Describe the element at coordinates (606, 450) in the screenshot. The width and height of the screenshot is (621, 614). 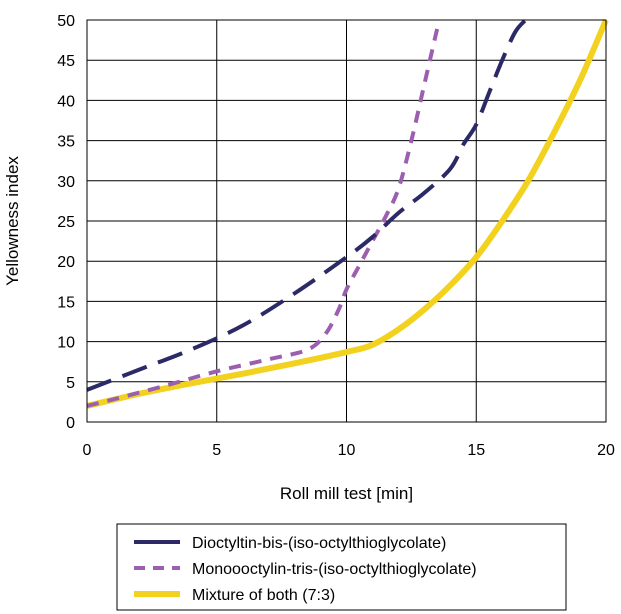
I see `x-tick-label: 20` at that location.